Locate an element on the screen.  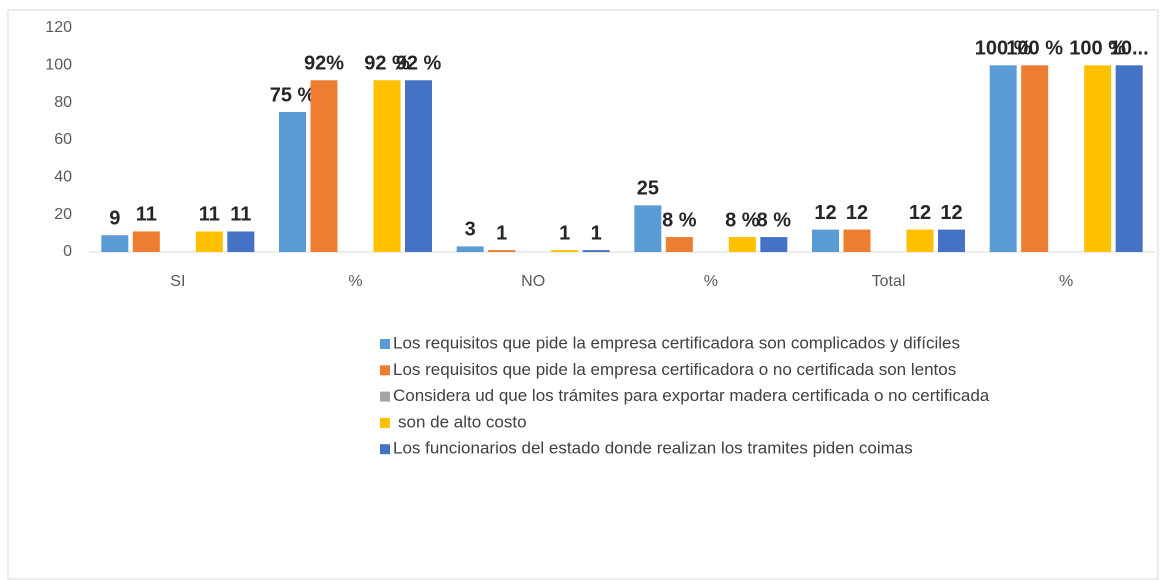
x-tick-label: Total is located at coordinates (889, 281).